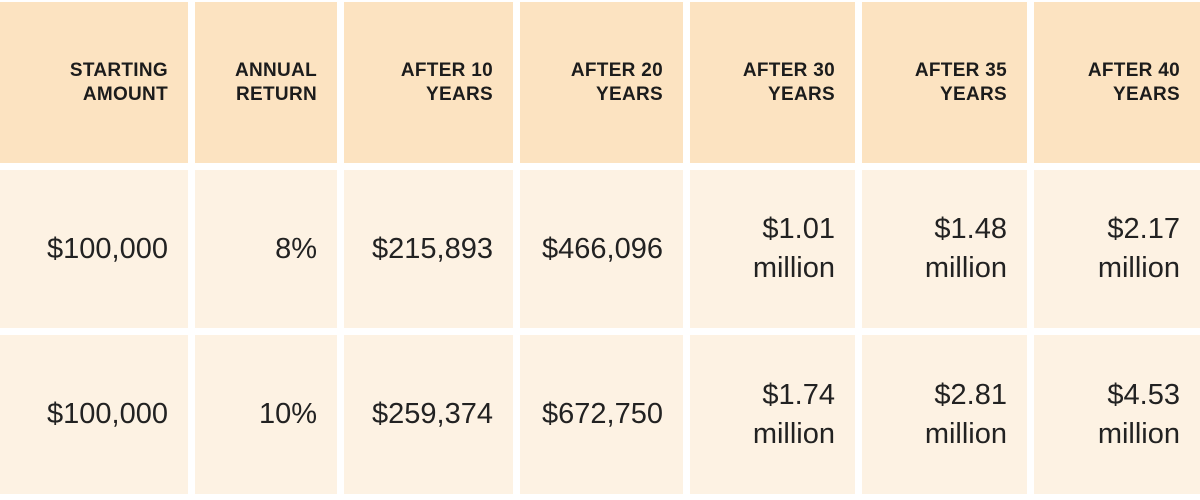 The width and height of the screenshot is (1200, 500). Describe the element at coordinates (428, 249) in the screenshot. I see `table-cell-r1-after-10-years: $215,893` at that location.